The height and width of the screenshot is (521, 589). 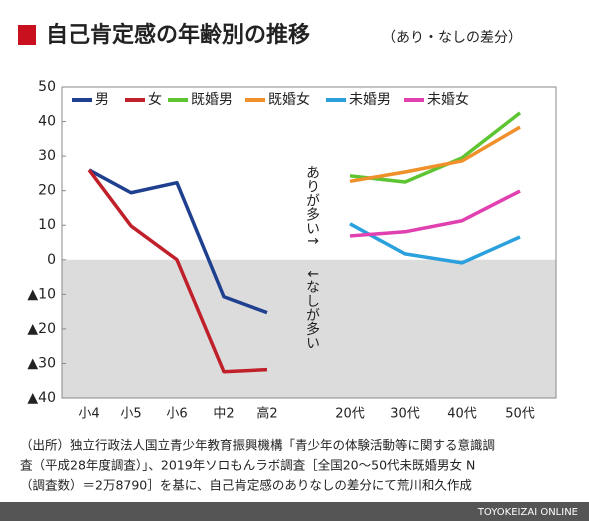 I want to click on legend-label: 女, so click(x=155, y=99).